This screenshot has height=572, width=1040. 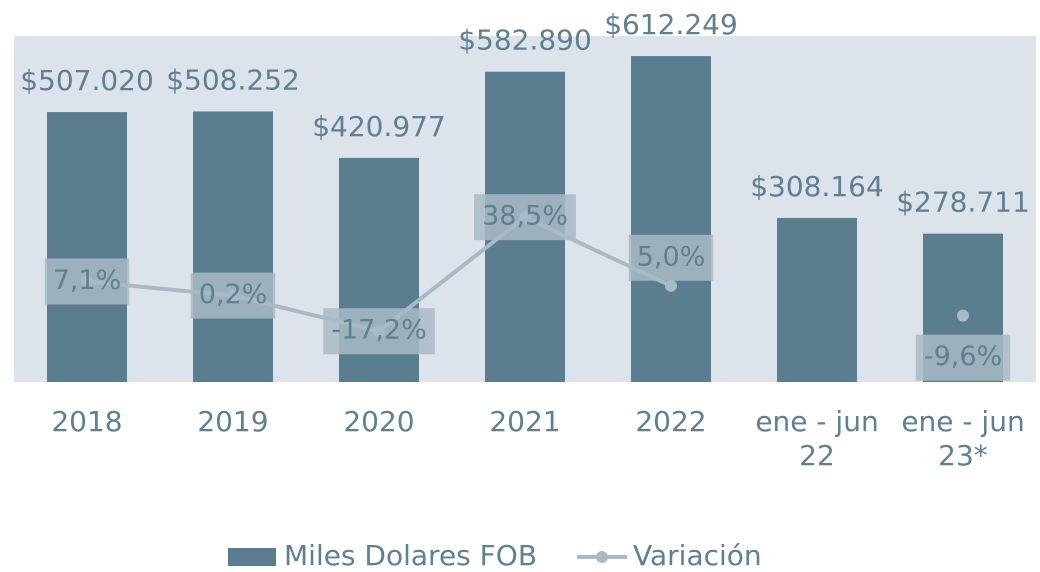 I want to click on x-tick-label: 2019, so click(x=233, y=421).